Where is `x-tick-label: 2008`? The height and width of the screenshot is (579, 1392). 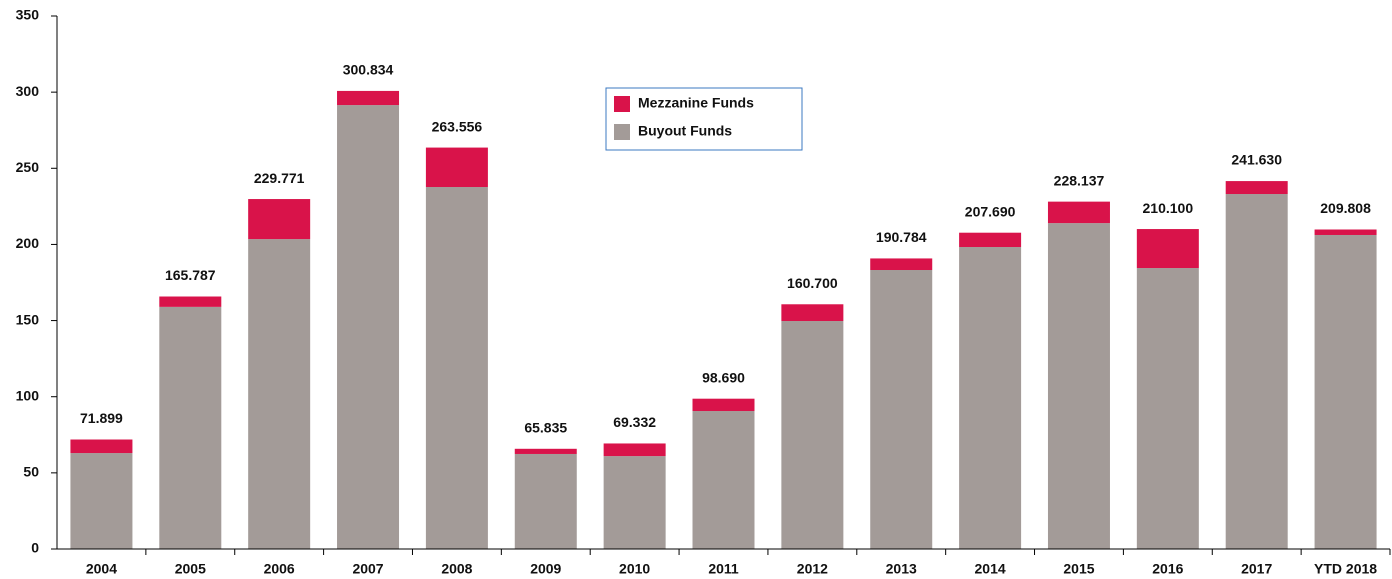
x-tick-label: 2008 is located at coordinates (456, 569).